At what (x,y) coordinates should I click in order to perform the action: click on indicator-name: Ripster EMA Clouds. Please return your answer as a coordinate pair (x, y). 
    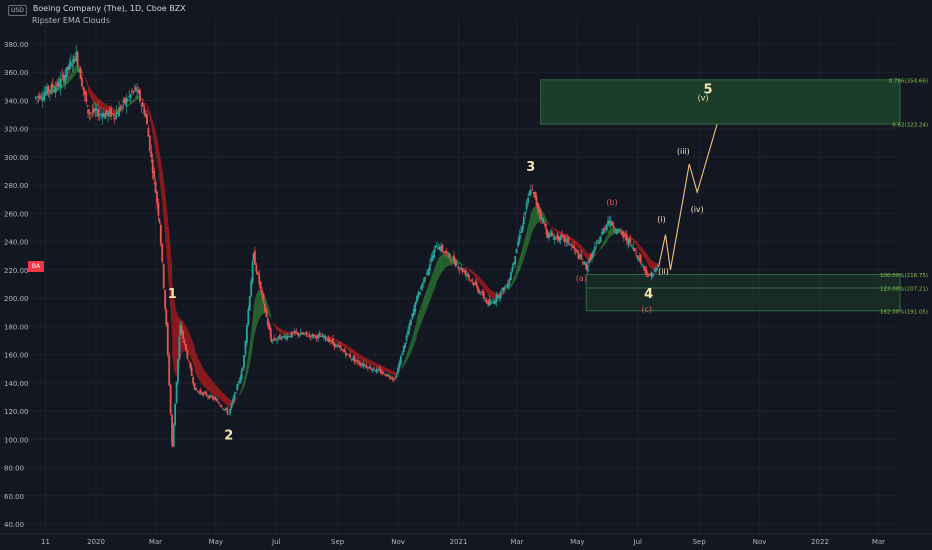
    Looking at the image, I should click on (71, 20).